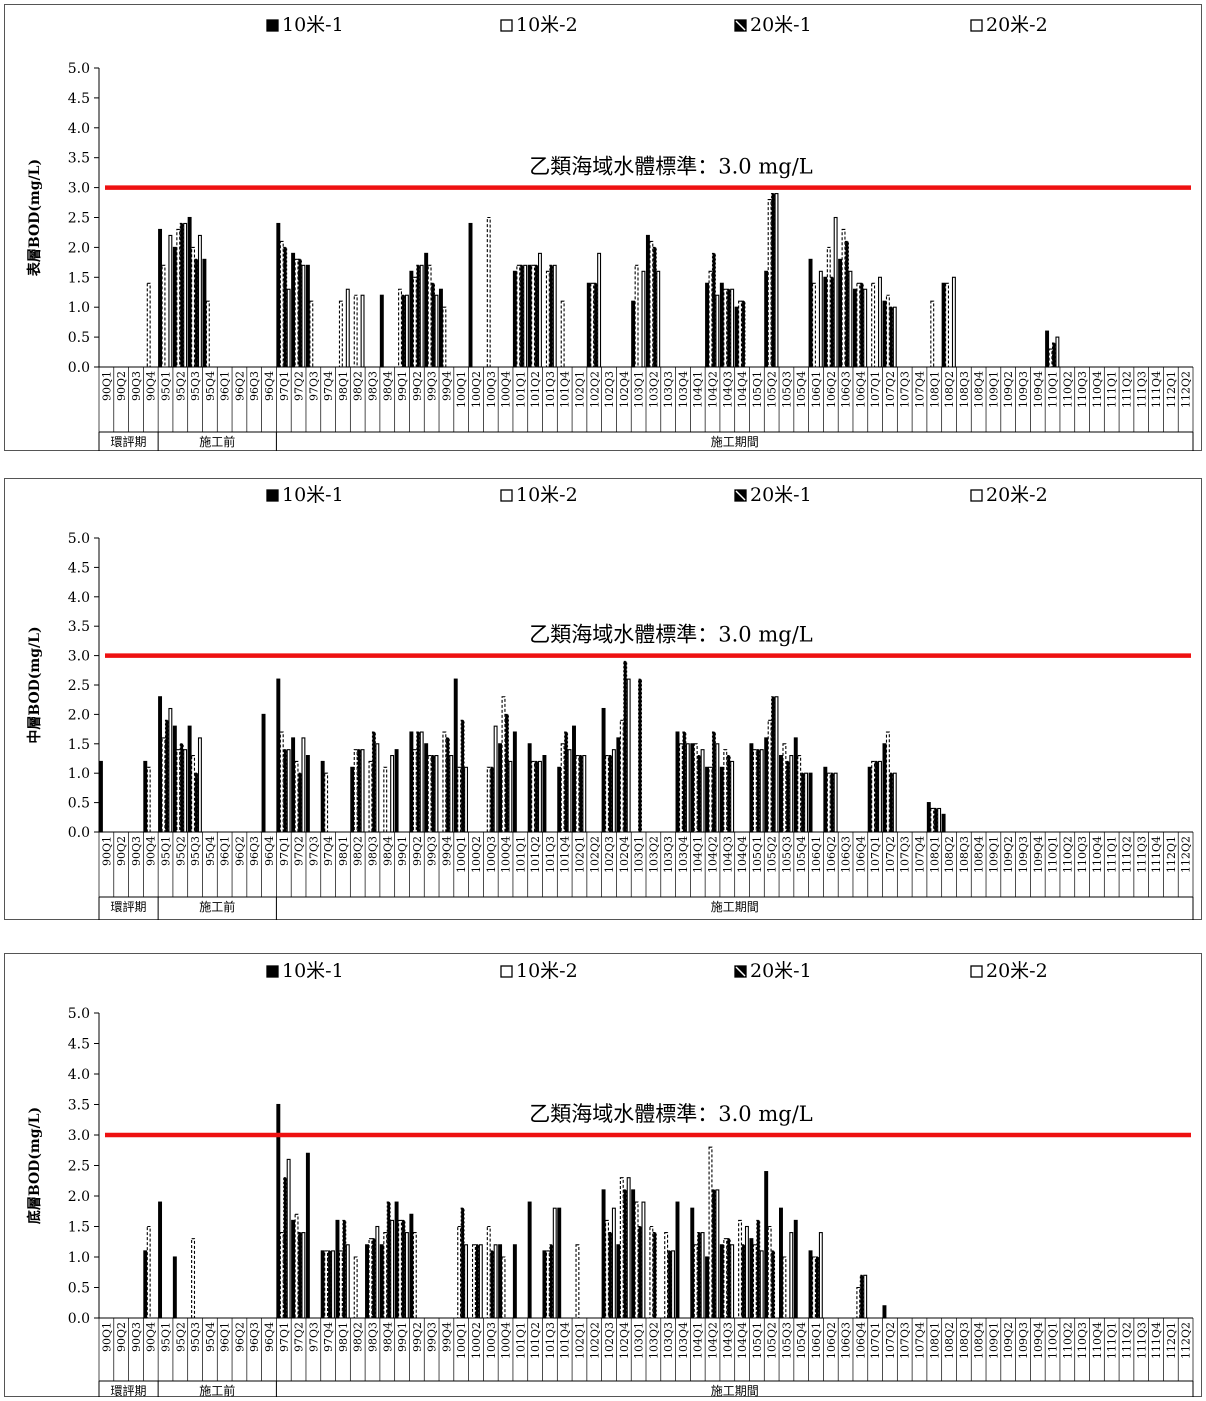  Describe the element at coordinates (1171, 854) in the screenshot. I see `x-tick-label: 112Q1` at that location.